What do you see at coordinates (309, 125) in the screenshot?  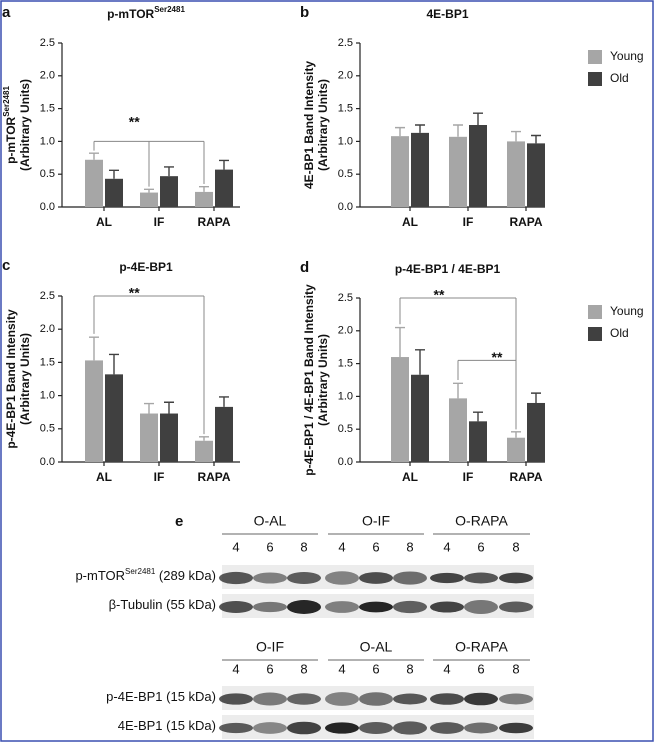 I see `y-label-text: 4E-BP1 Band Intensity` at bounding box center [309, 125].